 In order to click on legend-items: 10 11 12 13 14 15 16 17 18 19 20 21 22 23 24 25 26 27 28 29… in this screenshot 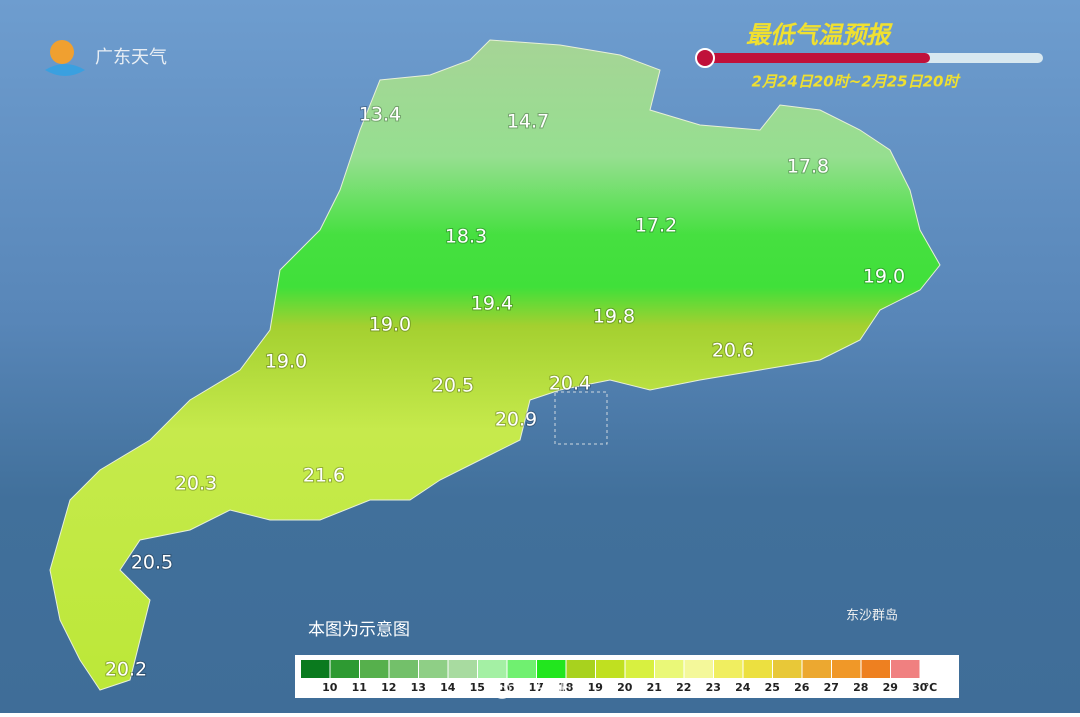, I will do `click(619, 677)`.